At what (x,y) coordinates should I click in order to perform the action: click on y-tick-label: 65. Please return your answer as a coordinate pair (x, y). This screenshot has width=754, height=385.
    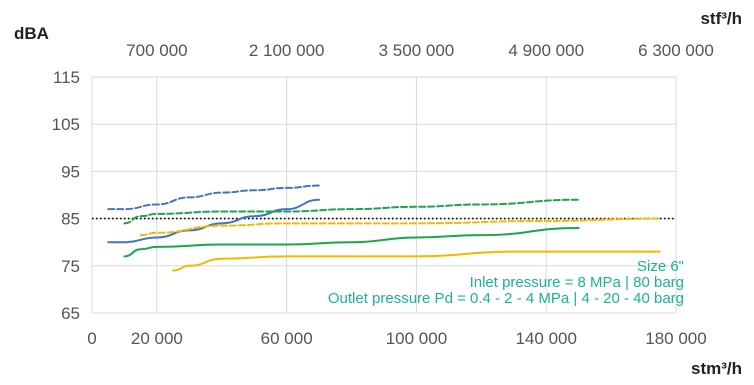
    Looking at the image, I should click on (70, 313).